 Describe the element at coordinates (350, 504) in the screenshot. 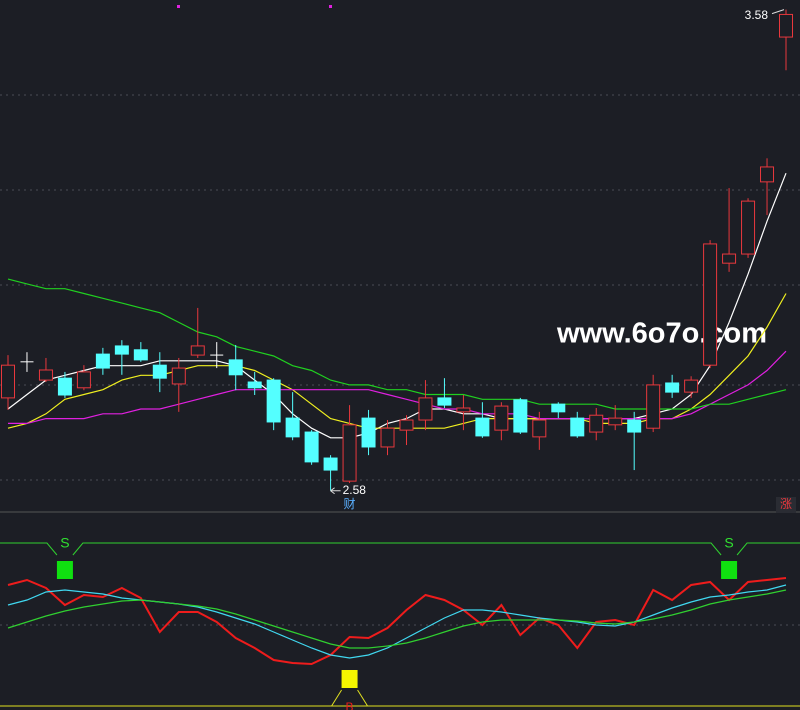

I see `event-label: 财` at that location.